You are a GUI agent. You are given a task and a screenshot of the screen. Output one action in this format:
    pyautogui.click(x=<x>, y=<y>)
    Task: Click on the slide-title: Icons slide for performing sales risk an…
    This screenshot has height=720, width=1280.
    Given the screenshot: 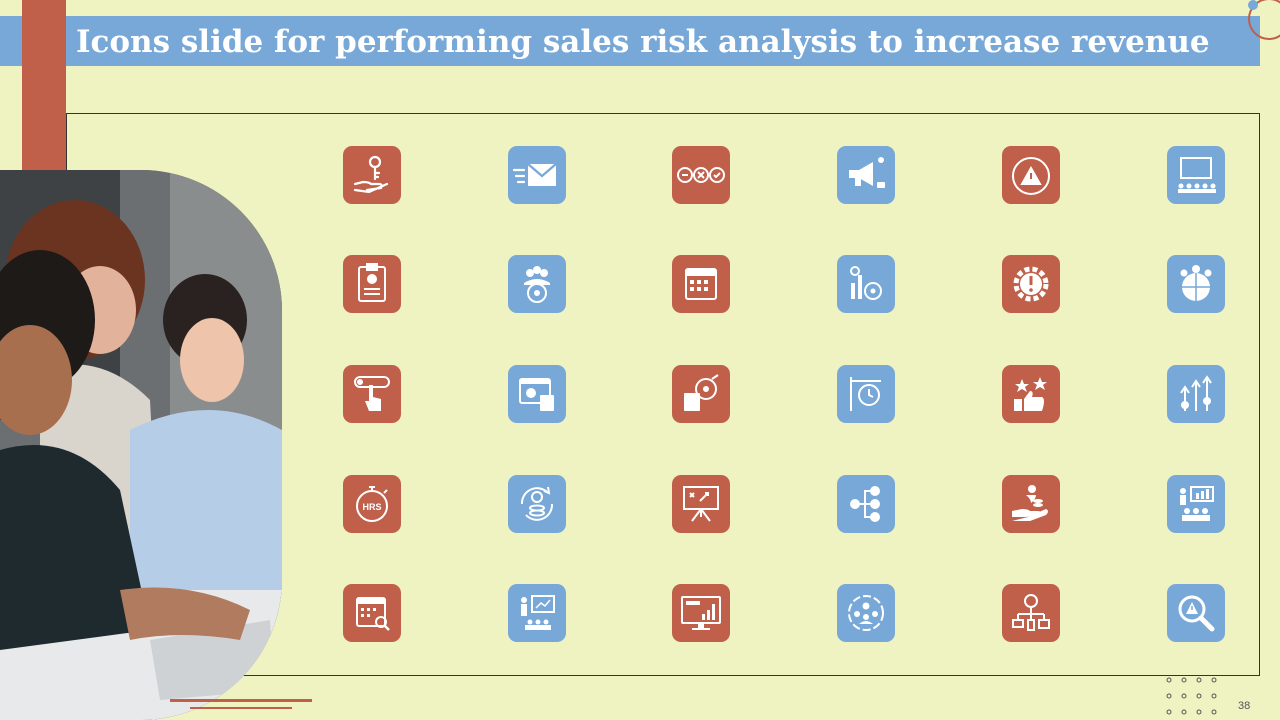 What is the action you would take?
    pyautogui.click(x=643, y=42)
    